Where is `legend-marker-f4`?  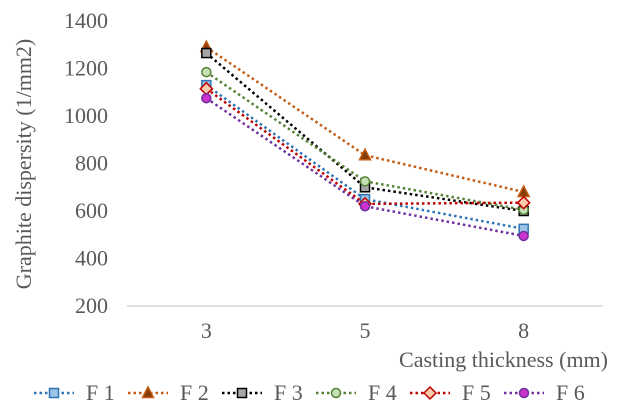
legend-marker-f4 is located at coordinates (336, 393).